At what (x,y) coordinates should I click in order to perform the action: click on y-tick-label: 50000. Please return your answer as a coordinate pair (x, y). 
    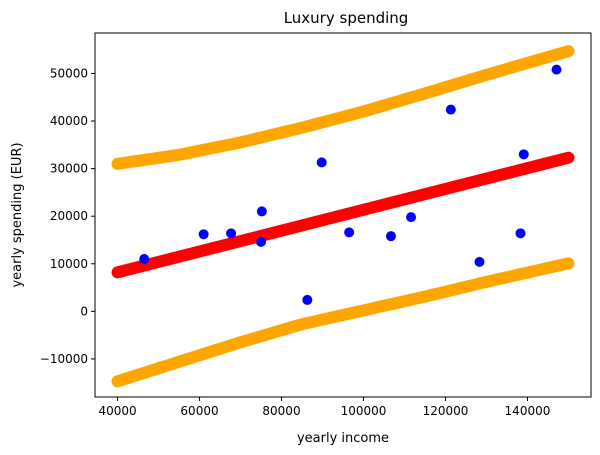
    Looking at the image, I should click on (69, 73).